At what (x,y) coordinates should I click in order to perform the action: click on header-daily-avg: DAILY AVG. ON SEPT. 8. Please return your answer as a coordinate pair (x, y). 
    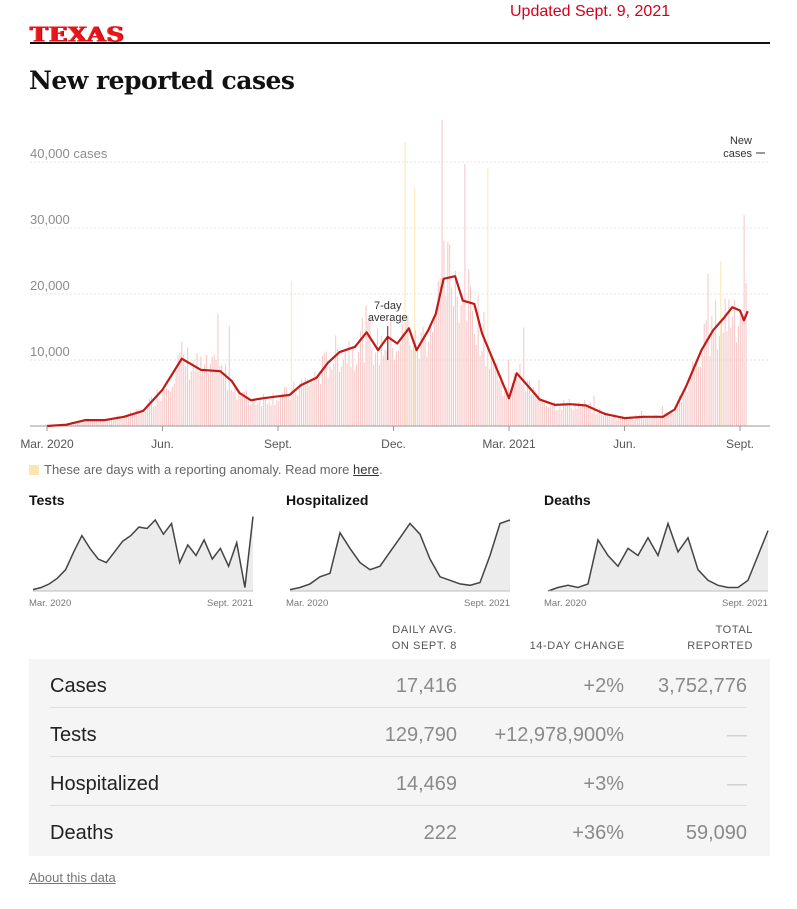
    Looking at the image, I should click on (408, 638).